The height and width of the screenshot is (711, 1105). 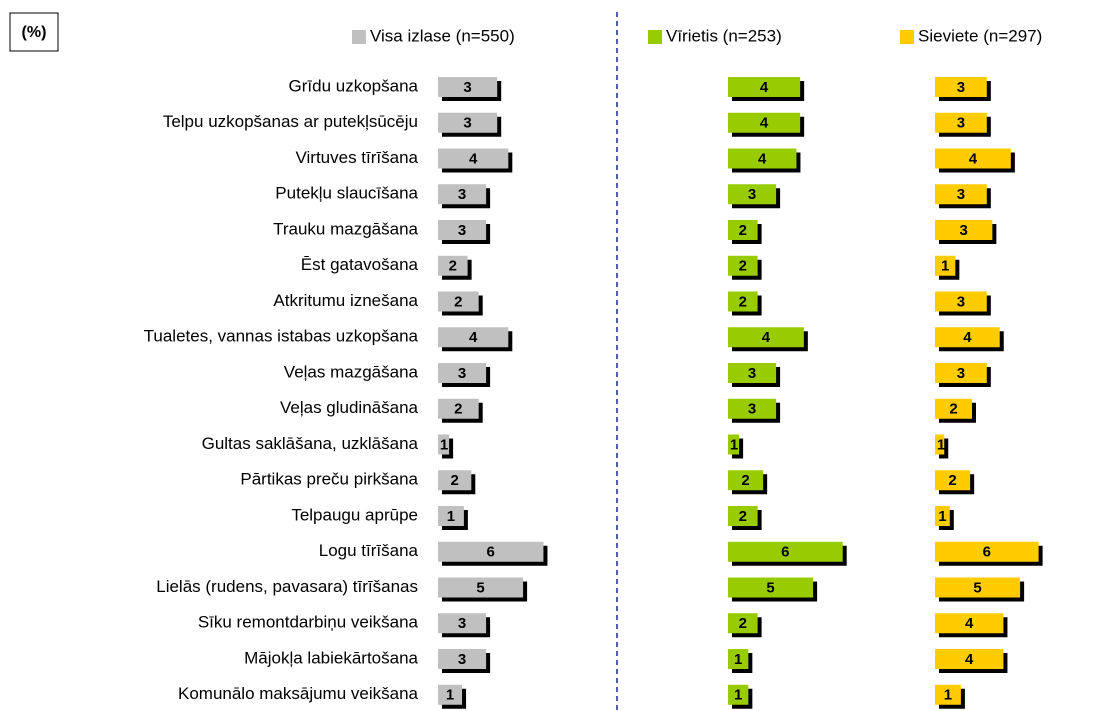 I want to click on category-label: Telpu uzkopšanas ar putekļsūcēju, so click(x=290, y=121).